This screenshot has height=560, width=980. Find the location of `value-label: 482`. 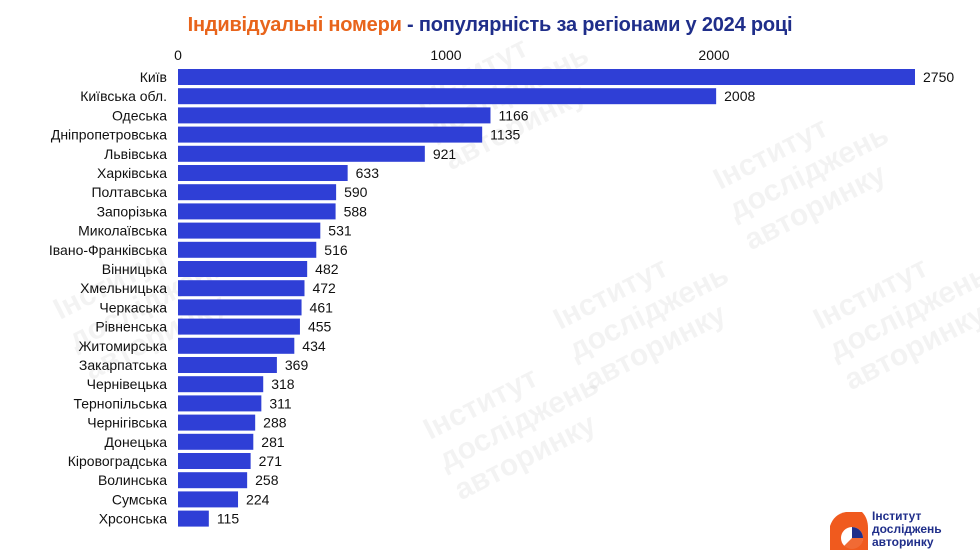

value-label: 482 is located at coordinates (327, 269).